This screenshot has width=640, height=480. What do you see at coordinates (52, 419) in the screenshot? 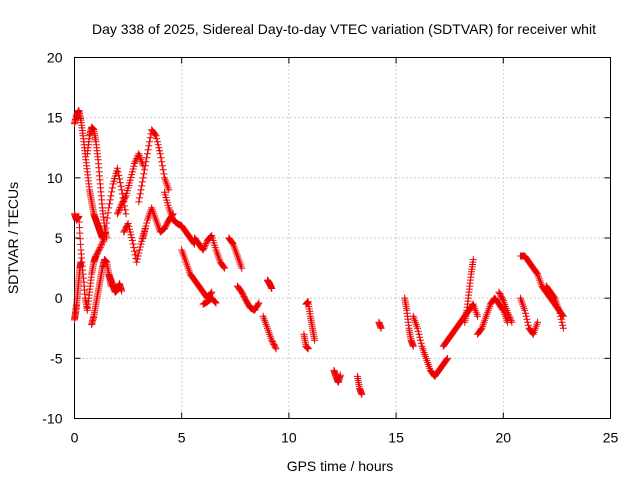
I see `y-tick-label: -10` at bounding box center [52, 419].